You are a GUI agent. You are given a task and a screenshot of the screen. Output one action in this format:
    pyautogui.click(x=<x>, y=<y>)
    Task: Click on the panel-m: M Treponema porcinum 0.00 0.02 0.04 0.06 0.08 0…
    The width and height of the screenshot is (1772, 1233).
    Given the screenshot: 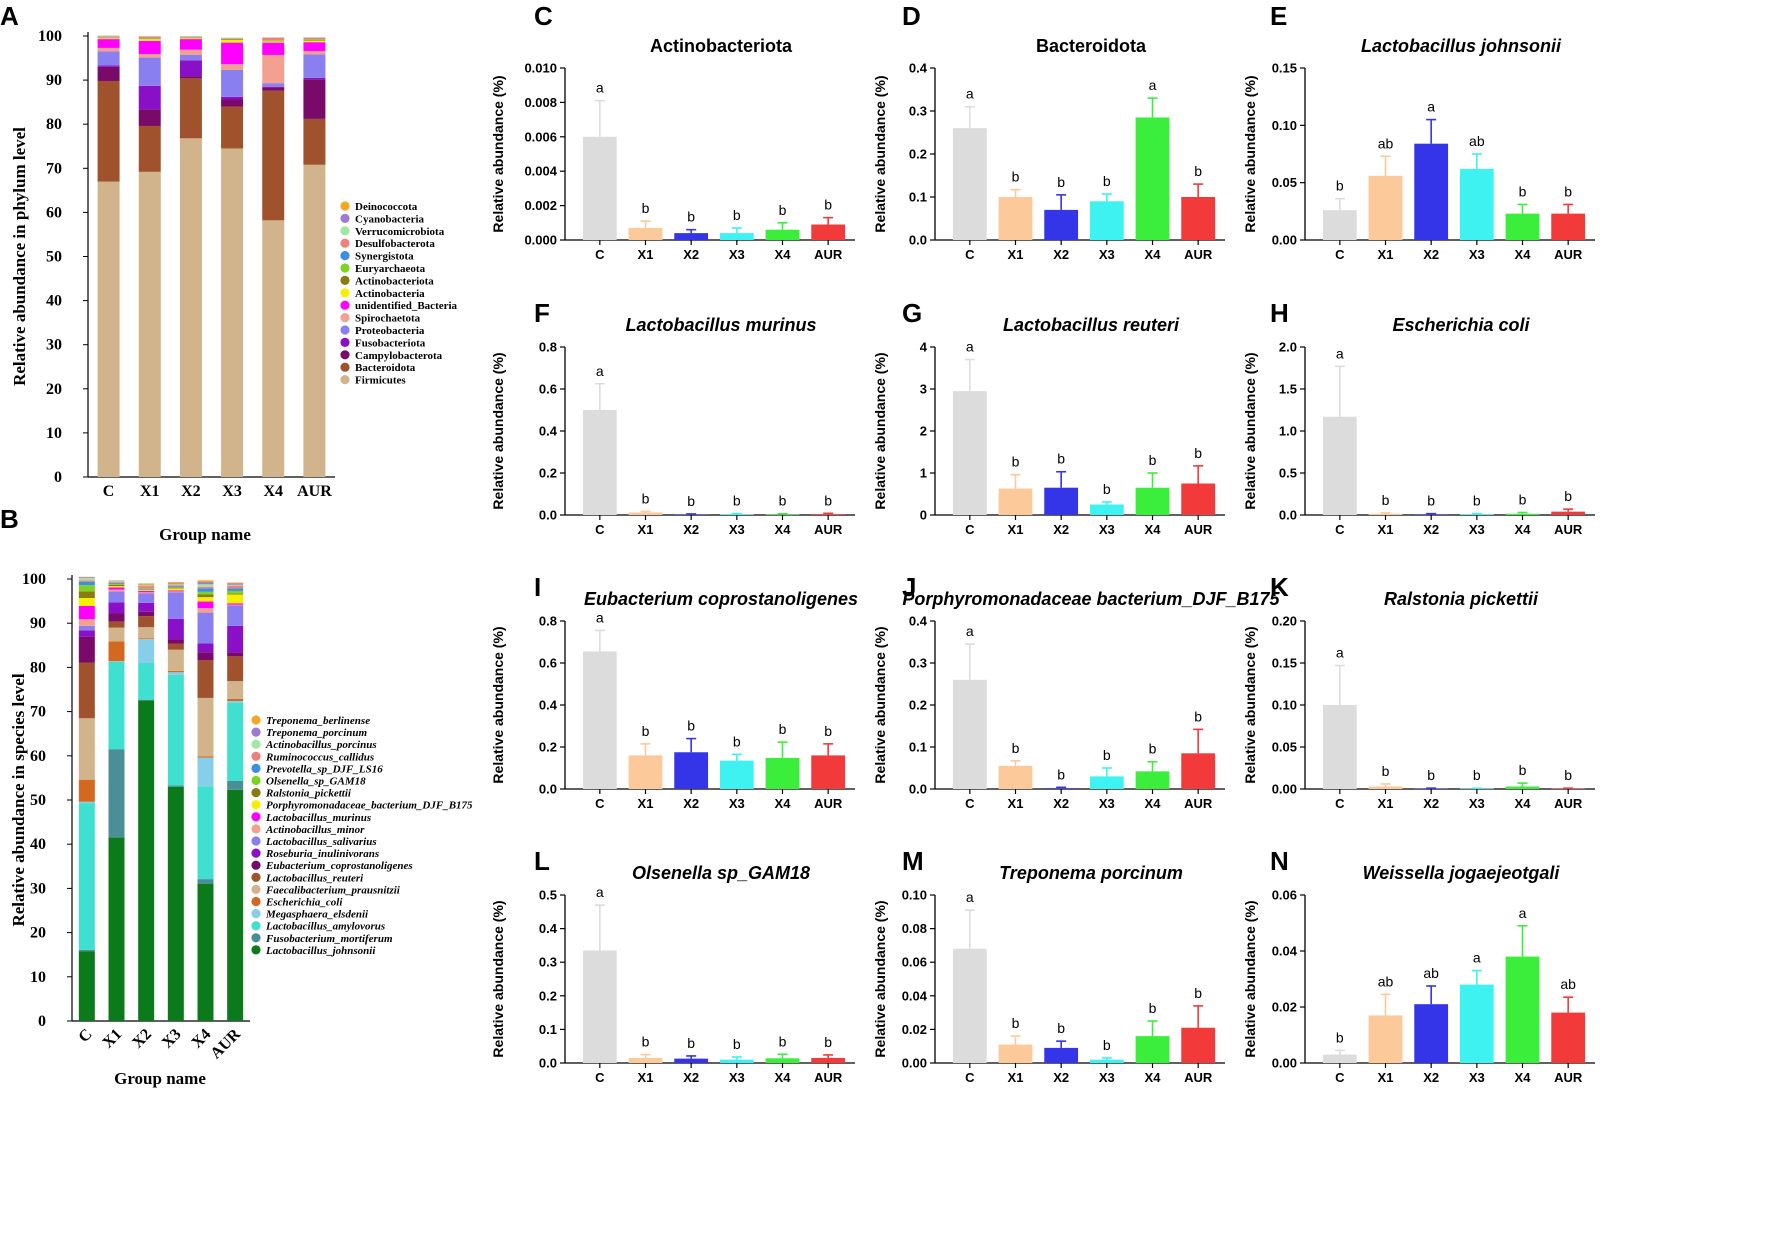 What is the action you would take?
    pyautogui.click(x=1048, y=965)
    